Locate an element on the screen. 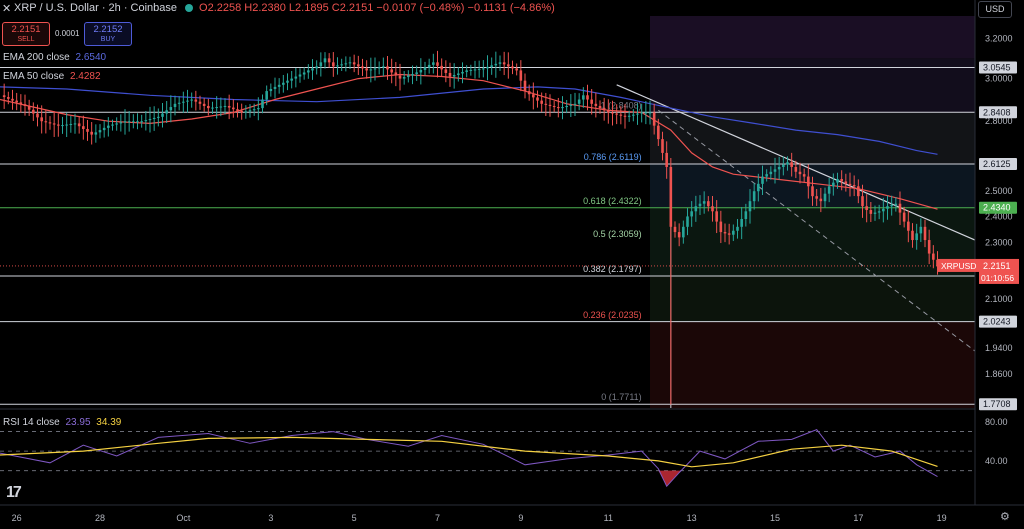  buy-button: 2.2152 BUY is located at coordinates (108, 34).